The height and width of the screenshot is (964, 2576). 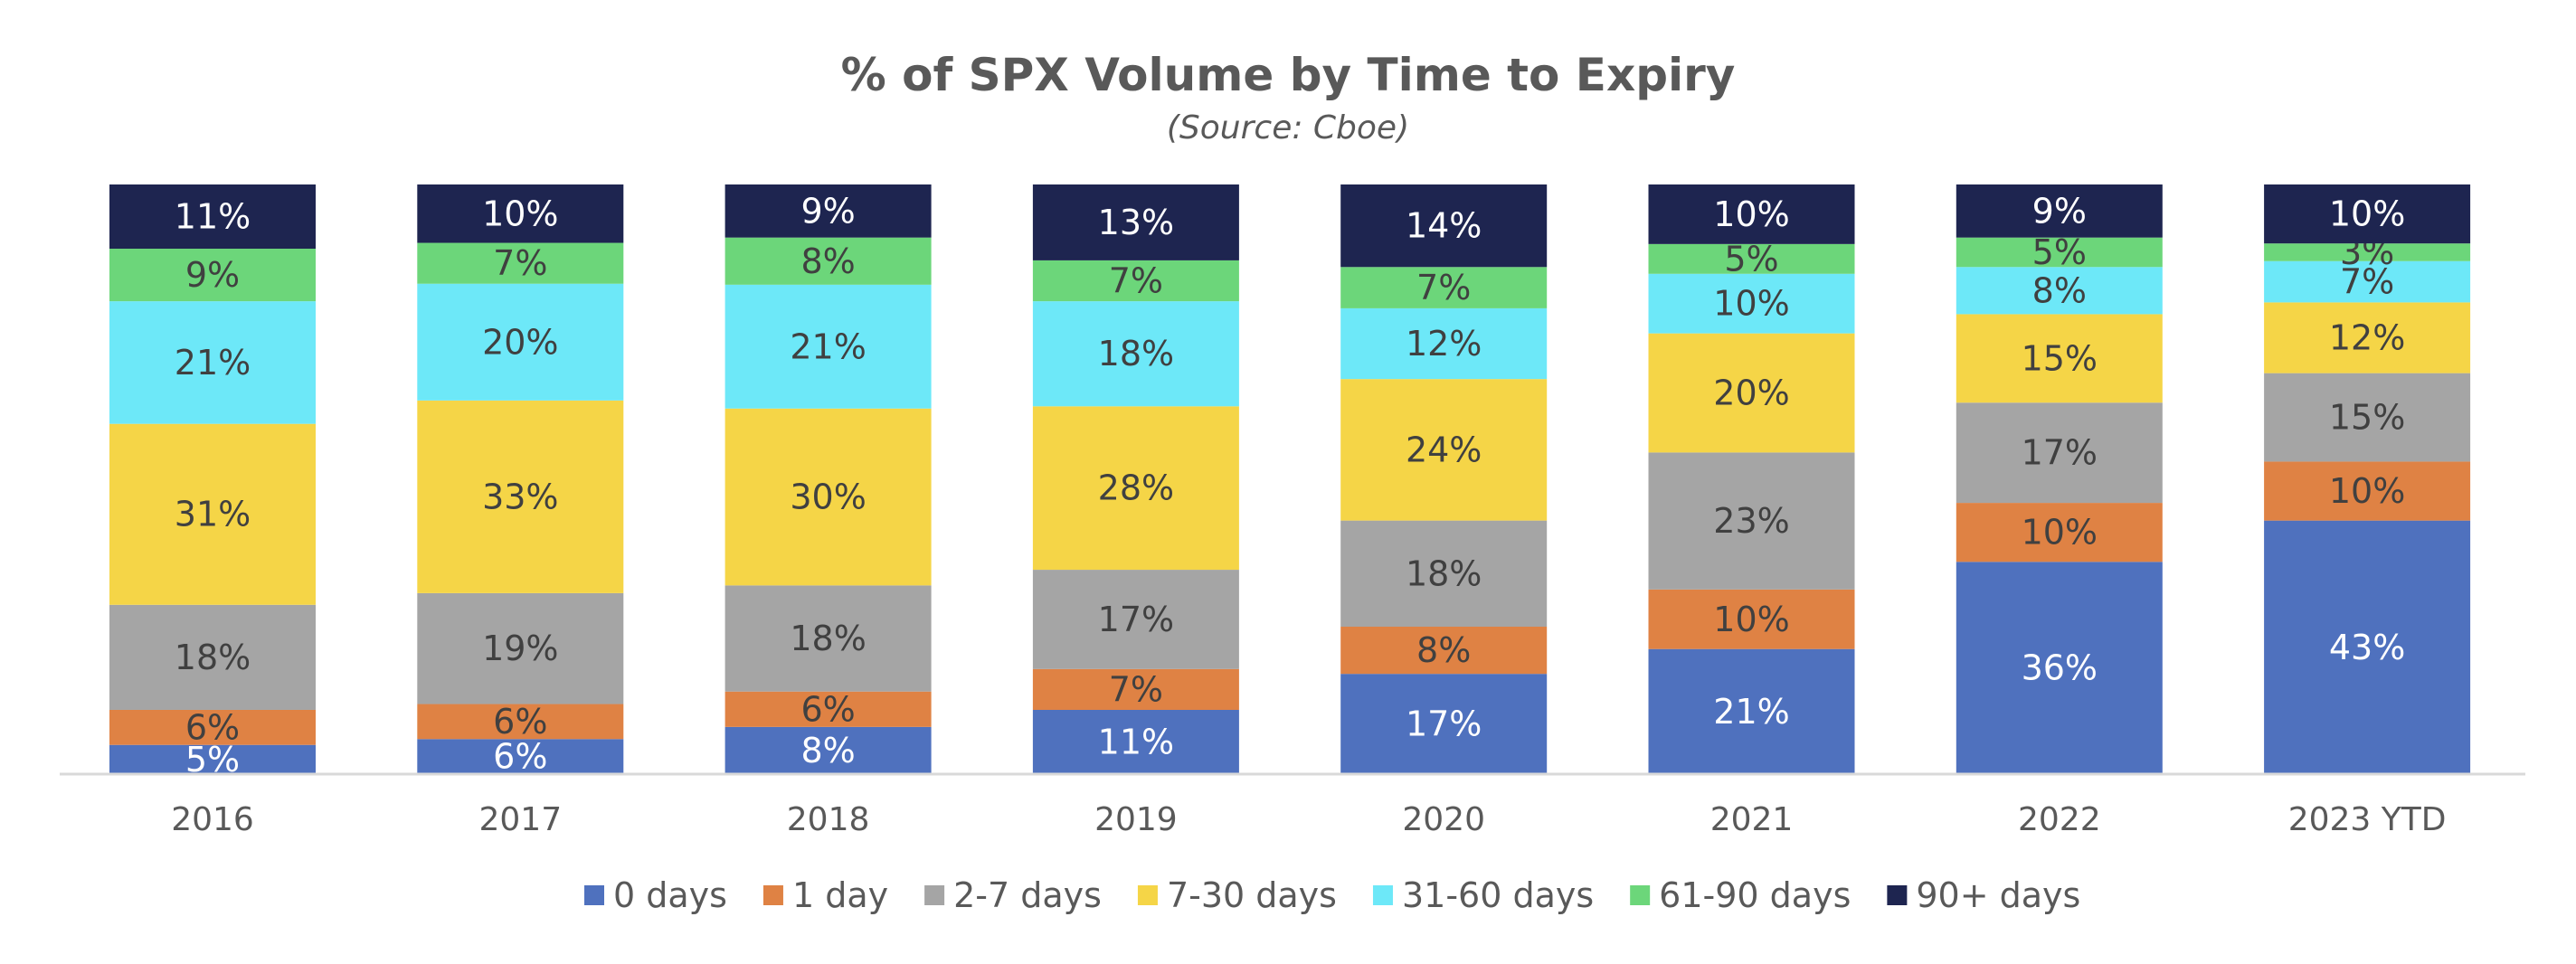 I want to click on legend-swatch-31-60-days, so click(x=1382, y=895).